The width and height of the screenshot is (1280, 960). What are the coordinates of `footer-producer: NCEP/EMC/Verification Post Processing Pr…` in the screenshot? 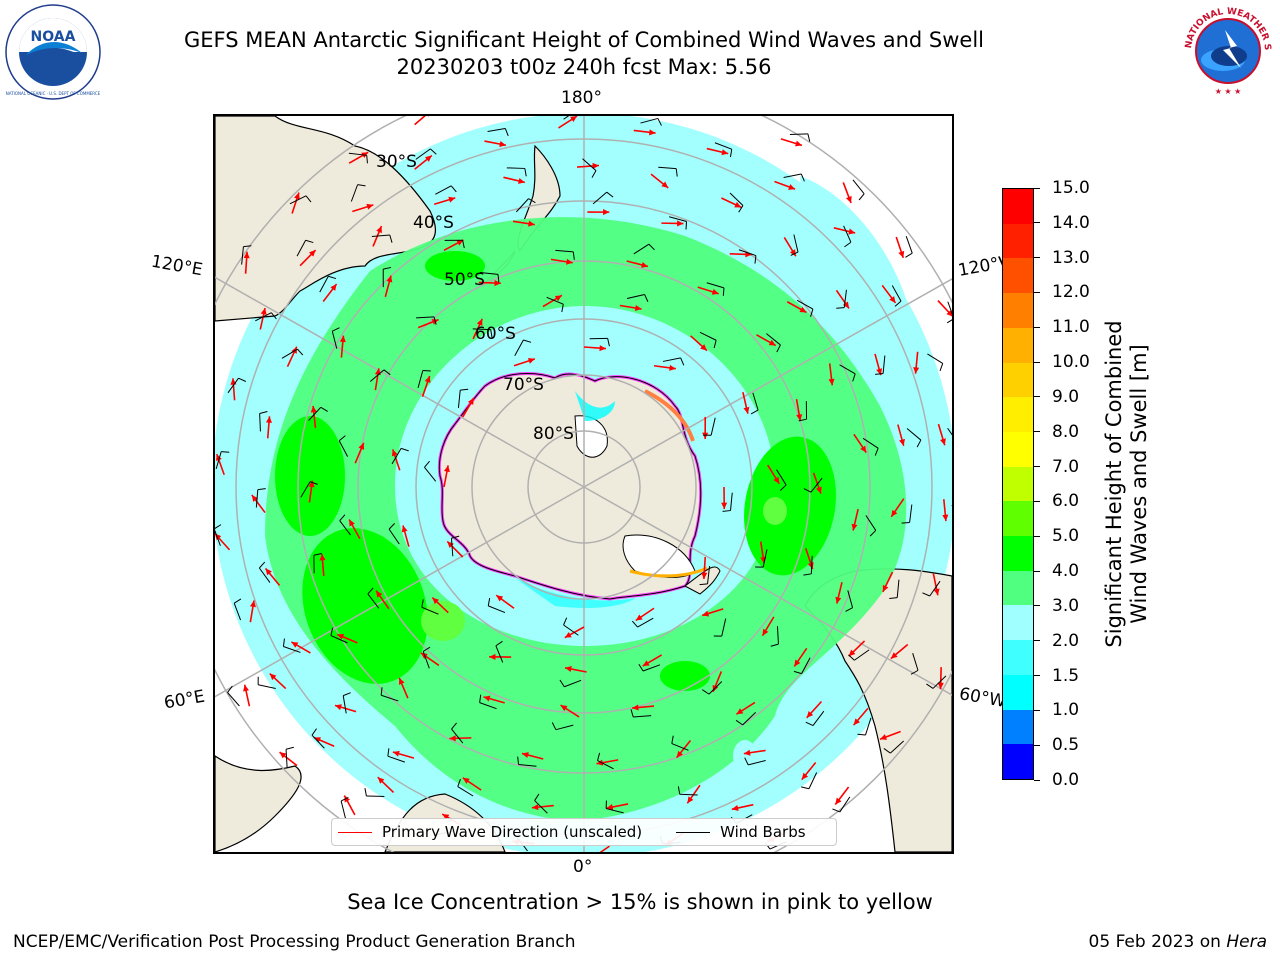 It's located at (294, 942).